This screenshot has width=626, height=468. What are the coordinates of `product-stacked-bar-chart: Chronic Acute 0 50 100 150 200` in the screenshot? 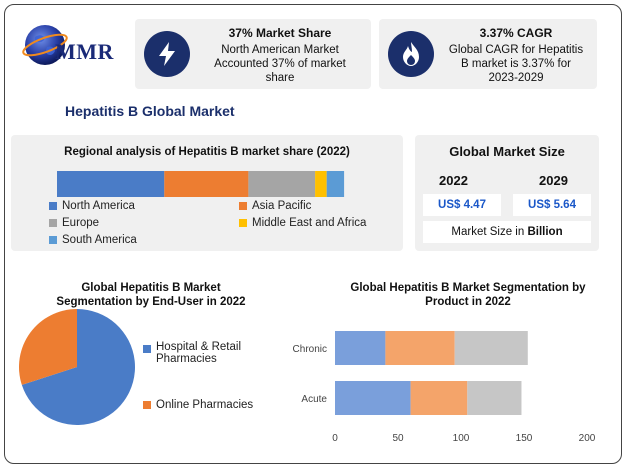 It's located at (444, 387).